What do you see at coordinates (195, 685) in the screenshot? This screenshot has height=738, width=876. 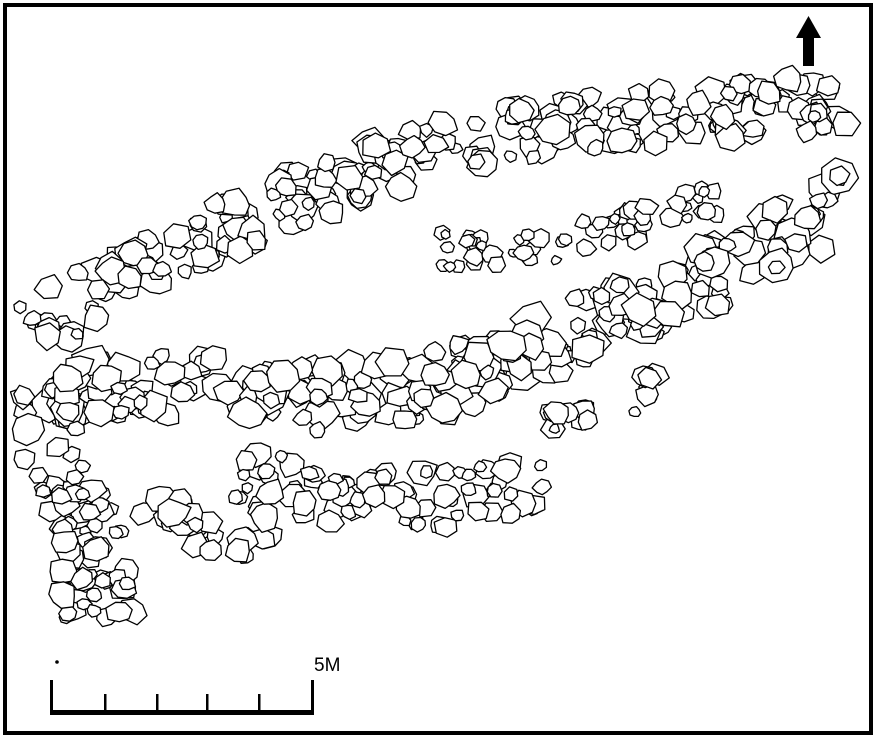 I see `scale-bar: 5M` at bounding box center [195, 685].